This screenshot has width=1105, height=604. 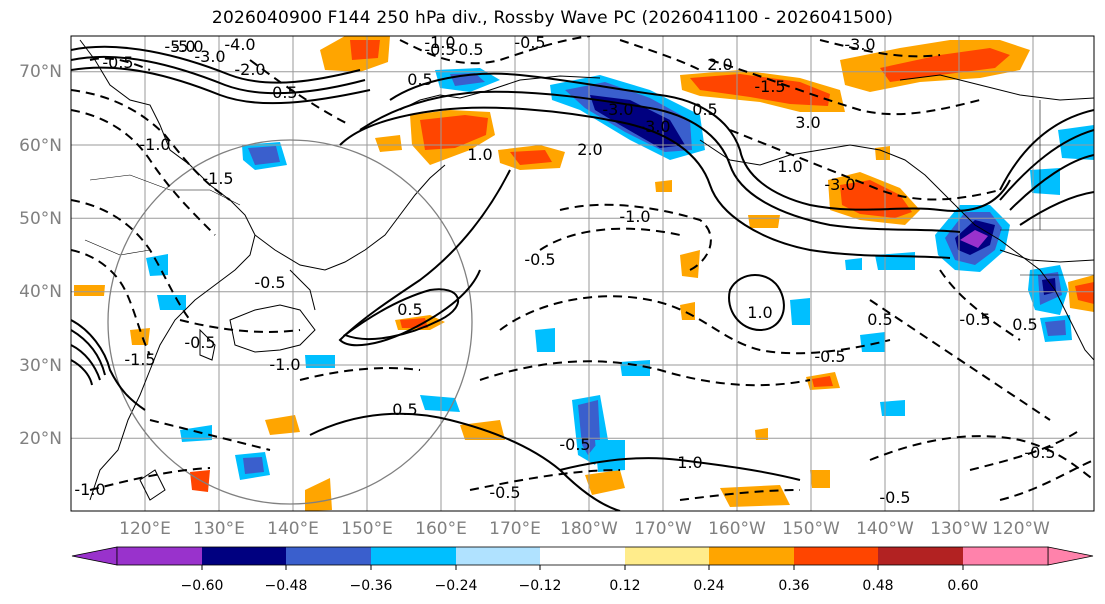 I want to click on lon-label-130w: 130°W, so click(x=959, y=529).